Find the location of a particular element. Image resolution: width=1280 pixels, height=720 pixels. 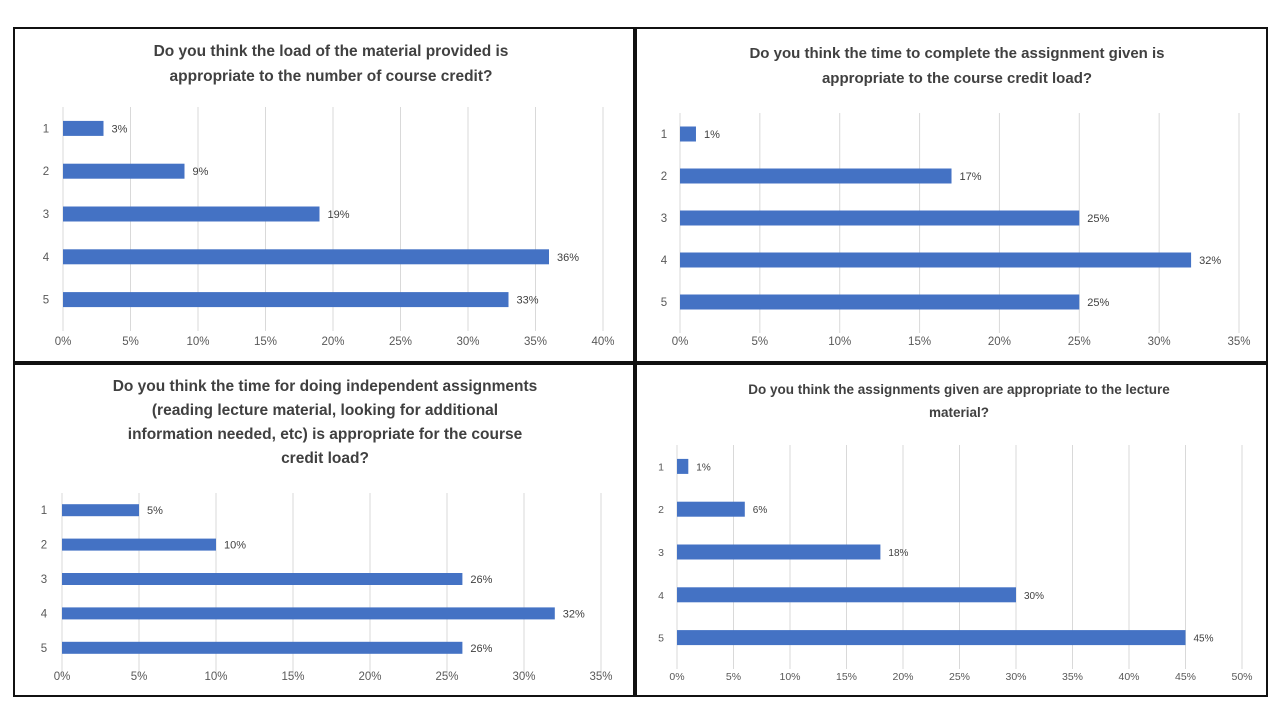

data-label: 9% is located at coordinates (201, 172).